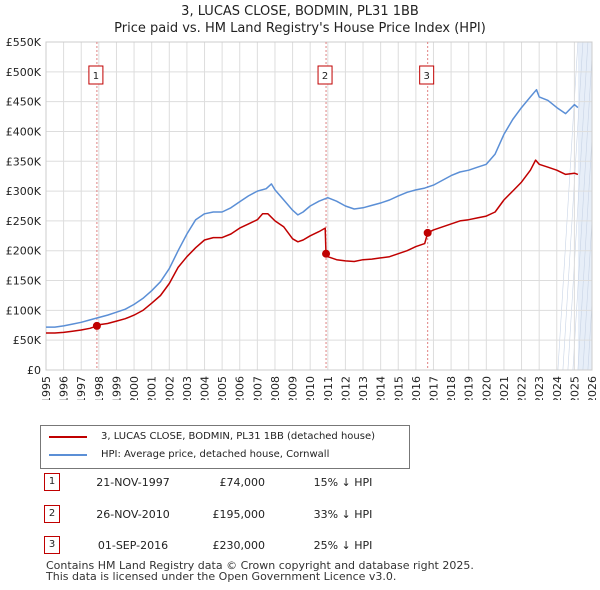 Image resolution: width=600 pixels, height=590 pixels. What do you see at coordinates (52, 514) in the screenshot?
I see `transaction-number: 2` at bounding box center [52, 514].